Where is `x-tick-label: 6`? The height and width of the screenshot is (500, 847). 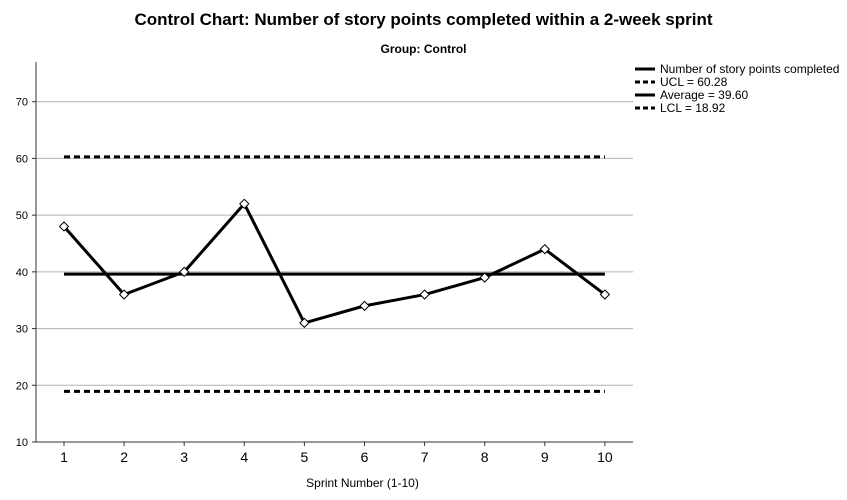
x-tick-label: 6 is located at coordinates (365, 457).